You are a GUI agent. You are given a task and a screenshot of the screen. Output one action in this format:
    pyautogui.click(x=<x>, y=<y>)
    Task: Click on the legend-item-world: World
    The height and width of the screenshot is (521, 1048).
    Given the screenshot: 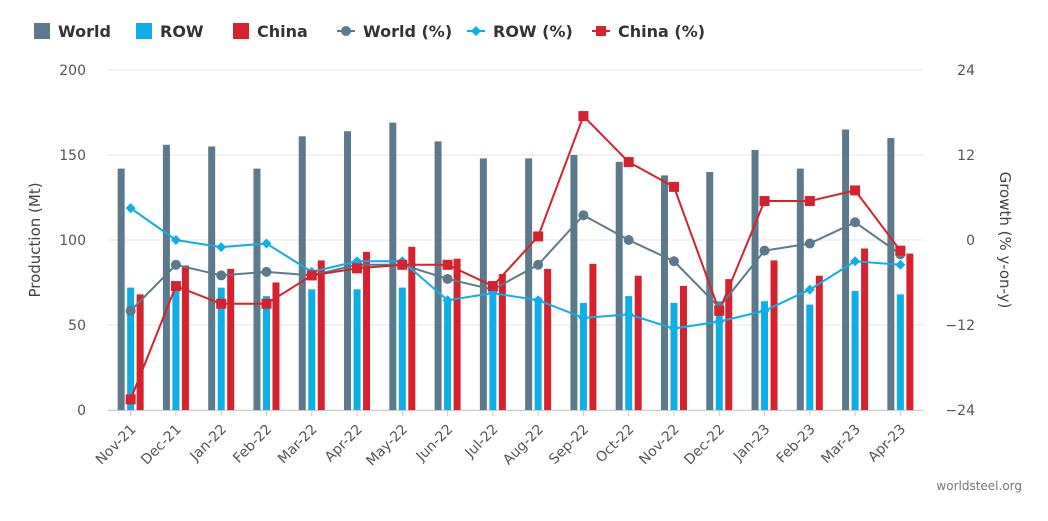 What is the action you would take?
    pyautogui.click(x=72, y=31)
    